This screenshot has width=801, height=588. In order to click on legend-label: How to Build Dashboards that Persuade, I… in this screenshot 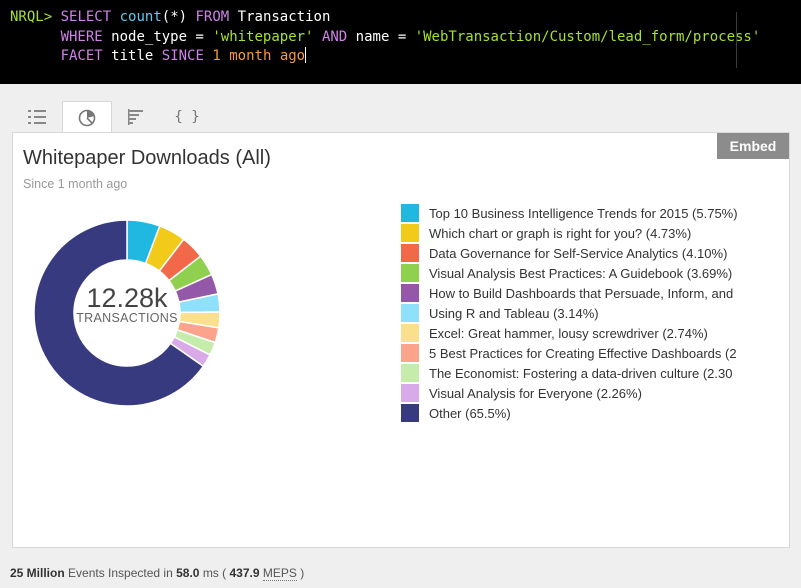, I will do `click(581, 293)`.